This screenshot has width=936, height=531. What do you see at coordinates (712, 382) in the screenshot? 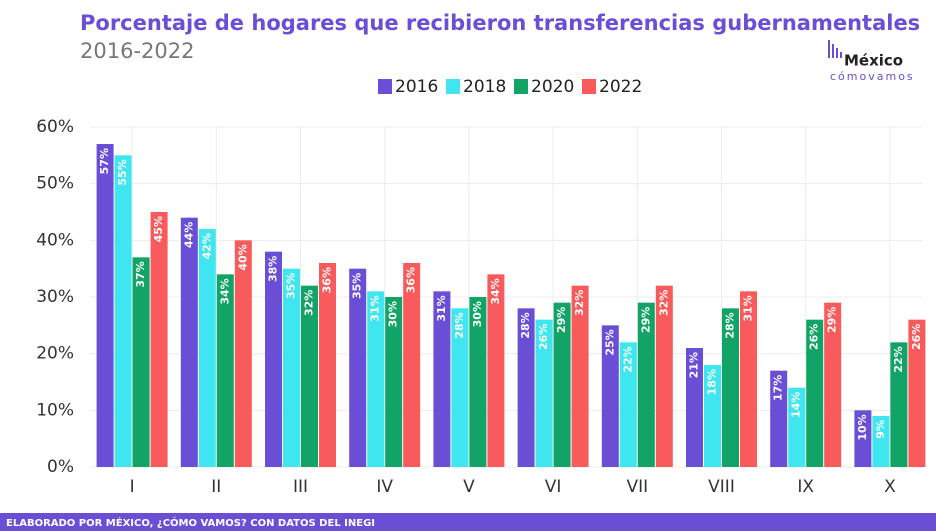
I see `value-label: 18%` at bounding box center [712, 382].